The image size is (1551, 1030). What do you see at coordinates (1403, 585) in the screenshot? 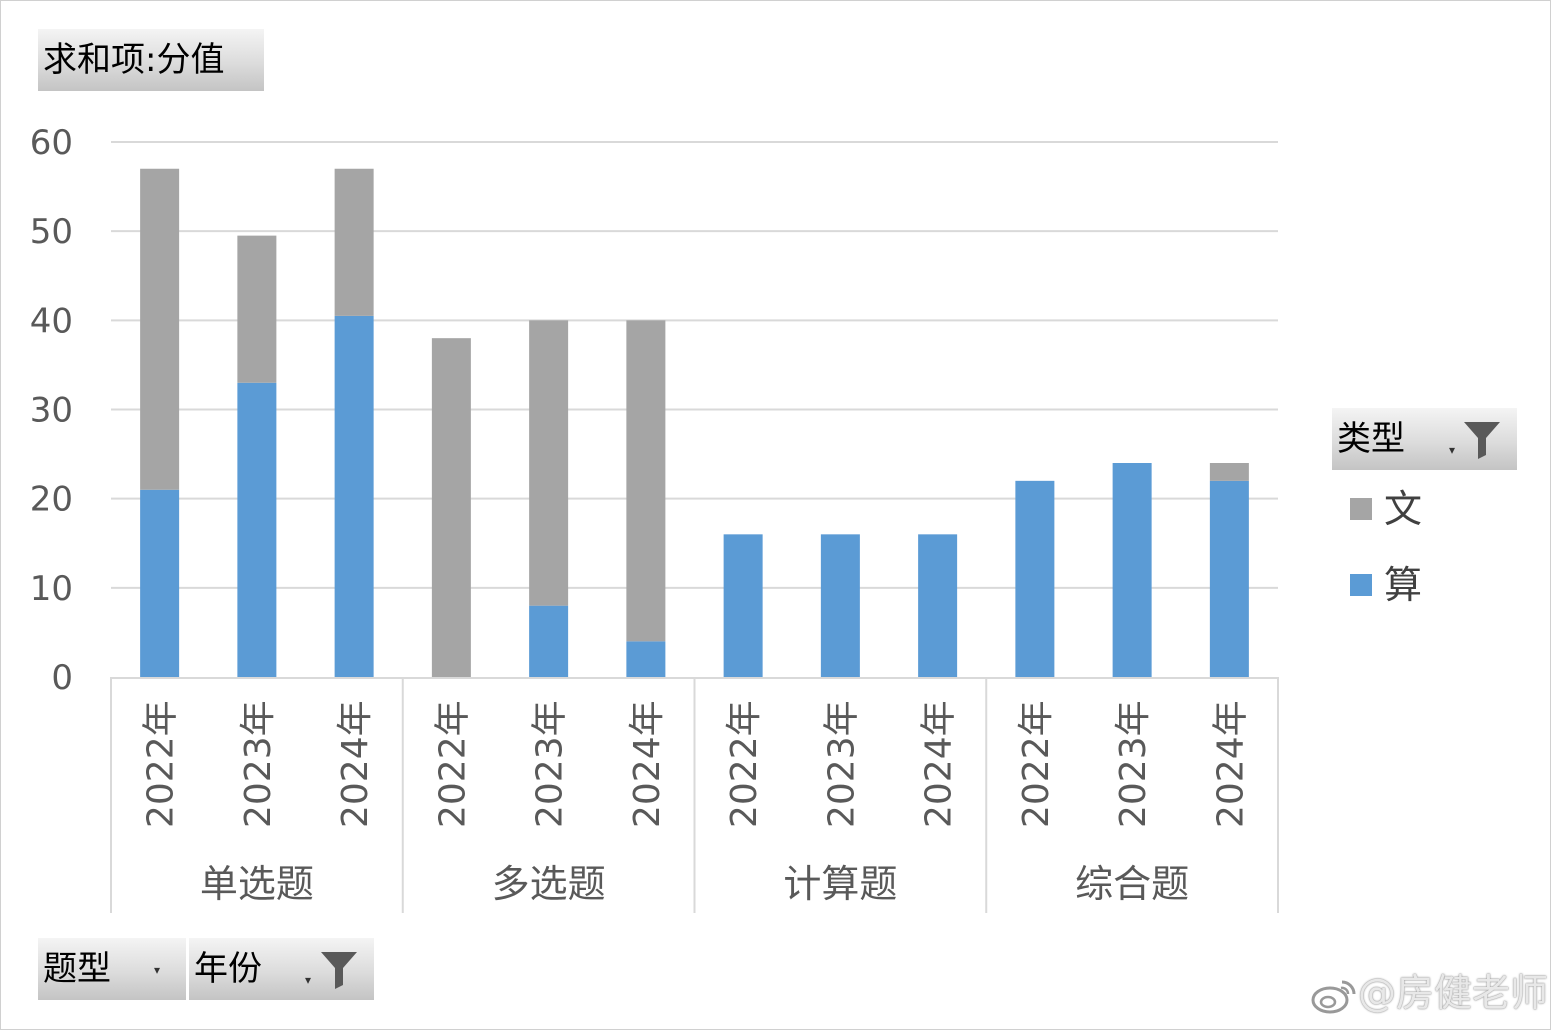
I see `legend-label: 算` at bounding box center [1403, 585].